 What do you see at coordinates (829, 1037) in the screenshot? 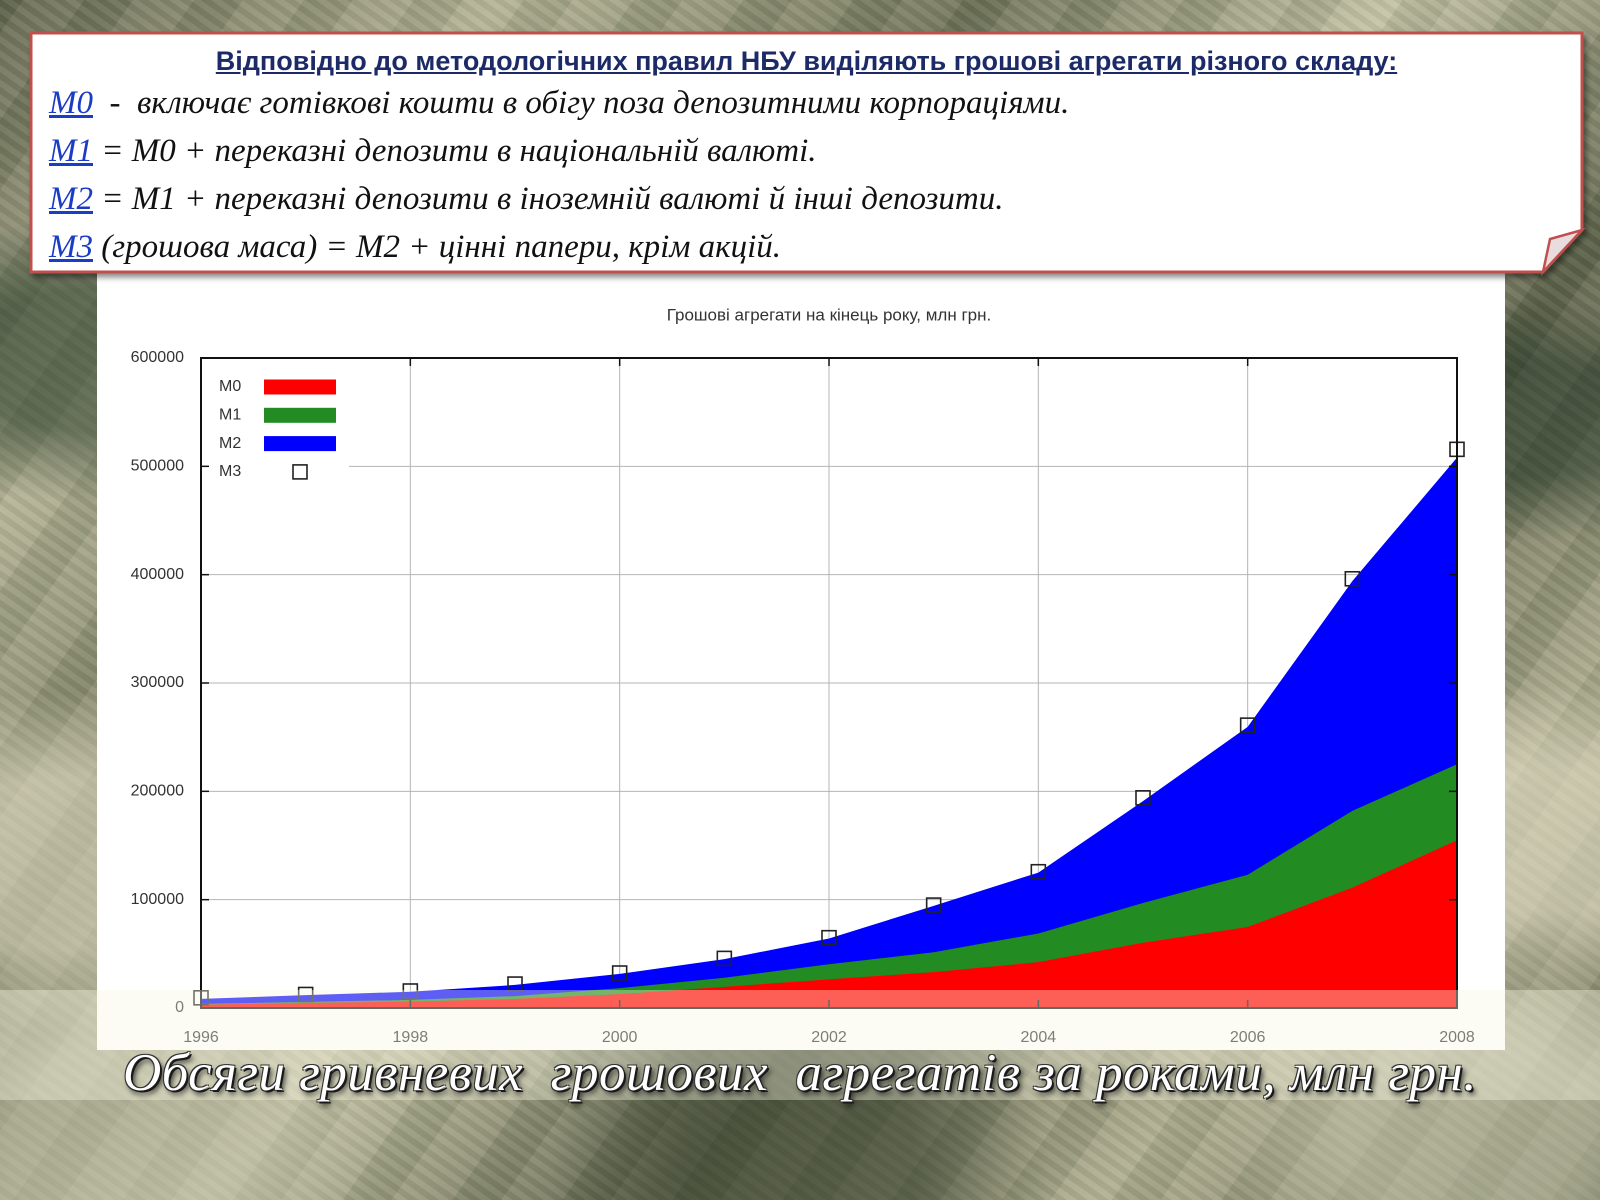
I see `x-tick-label: 2002` at bounding box center [829, 1037].